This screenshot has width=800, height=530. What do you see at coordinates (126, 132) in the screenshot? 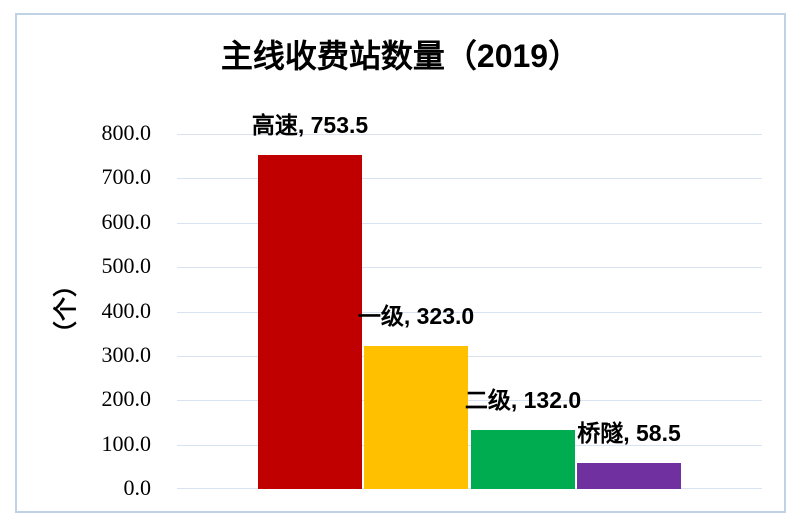
I see `y-tick-label-800: 800.0` at bounding box center [126, 132].